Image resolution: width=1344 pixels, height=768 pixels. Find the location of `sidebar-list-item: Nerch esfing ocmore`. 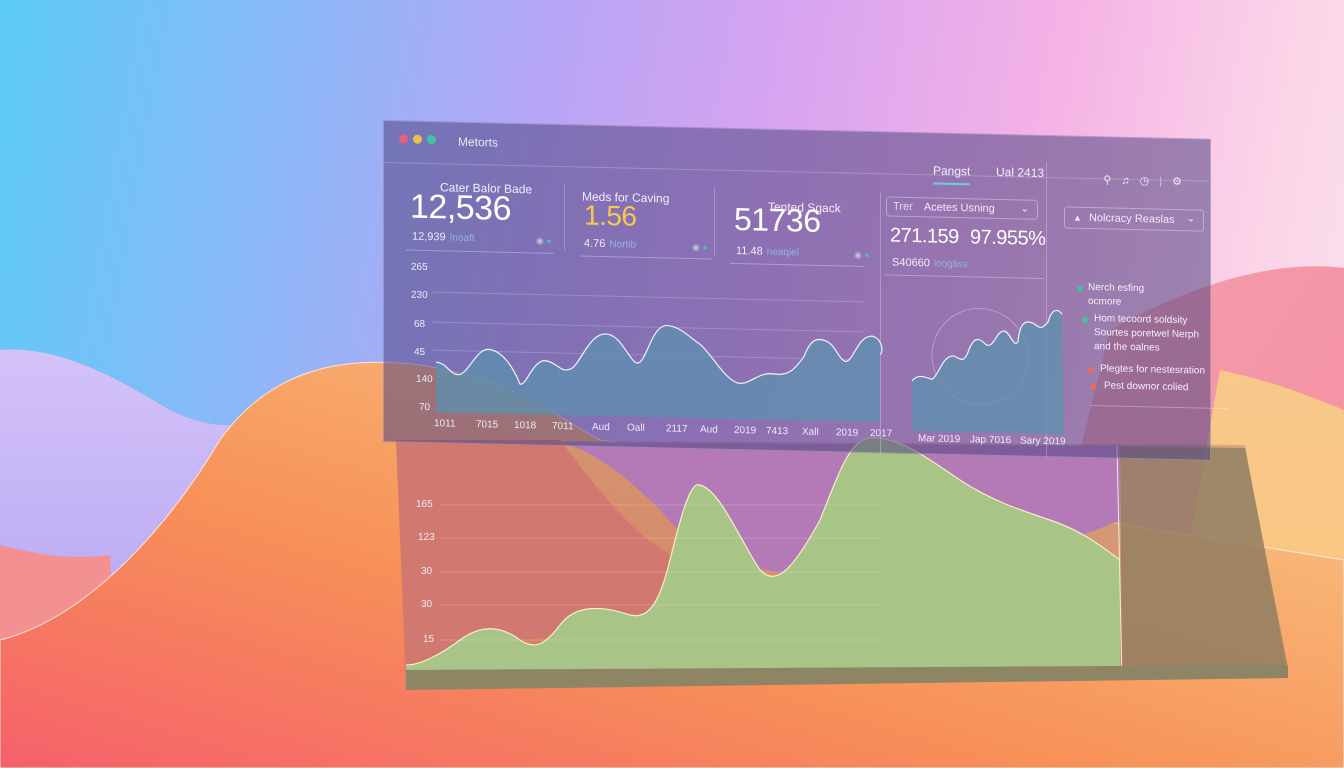

sidebar-list-item: Nerch esfing ocmore is located at coordinates (1116, 295).